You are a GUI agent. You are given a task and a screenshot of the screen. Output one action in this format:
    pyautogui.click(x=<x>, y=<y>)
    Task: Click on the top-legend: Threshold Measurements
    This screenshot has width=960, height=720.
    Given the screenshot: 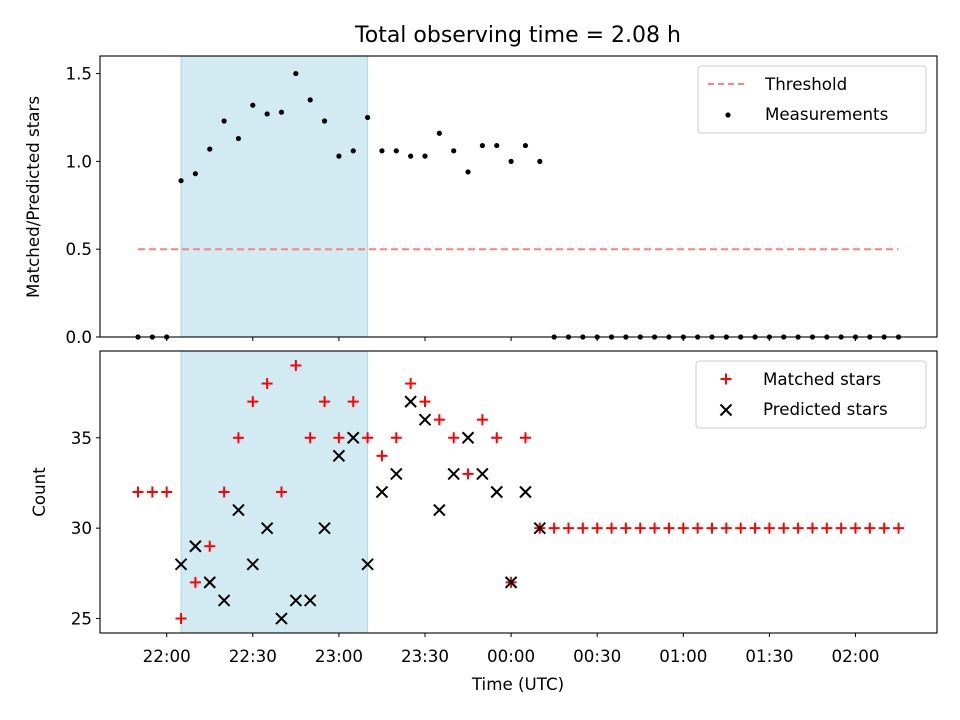 What is the action you would take?
    pyautogui.click(x=812, y=99)
    